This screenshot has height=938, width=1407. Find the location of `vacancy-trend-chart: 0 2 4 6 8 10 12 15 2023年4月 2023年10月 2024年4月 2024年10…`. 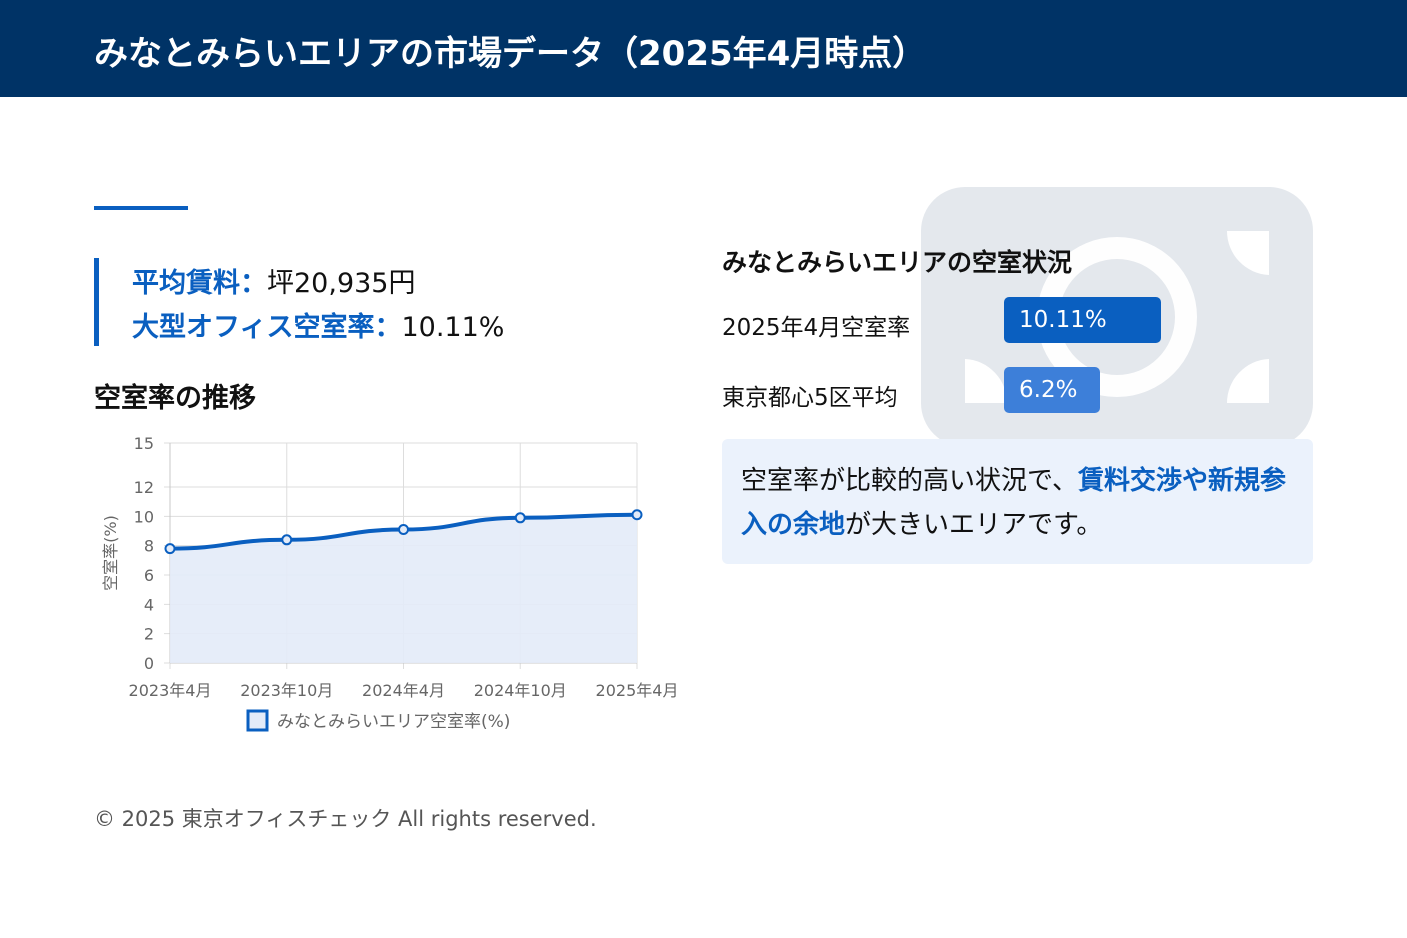

vacancy-trend-chart: 0 2 4 6 8 10 12 15 2023年4月 2023年10月 2024年4月 2024年10… is located at coordinates (390, 583).